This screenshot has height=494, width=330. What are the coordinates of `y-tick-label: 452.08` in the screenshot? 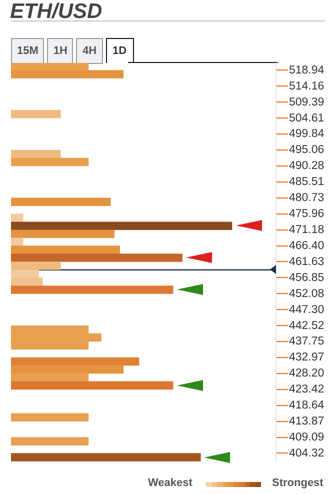 It's located at (306, 294).